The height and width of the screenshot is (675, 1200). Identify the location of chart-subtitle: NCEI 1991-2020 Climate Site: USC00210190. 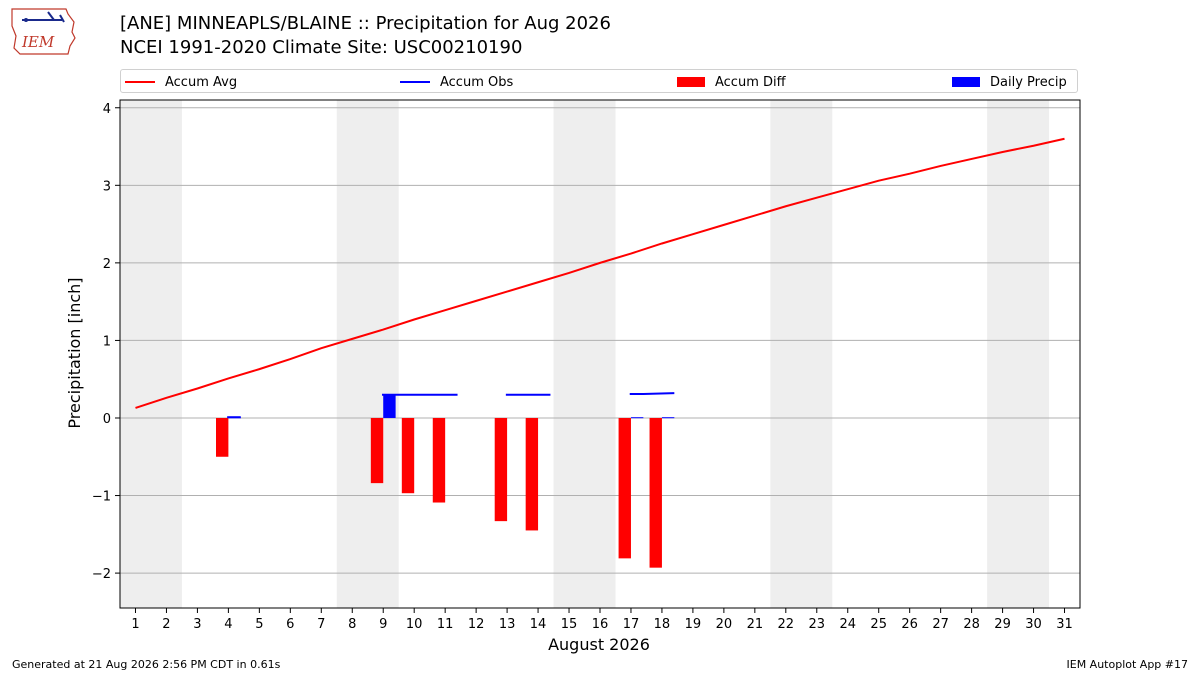
(321, 47).